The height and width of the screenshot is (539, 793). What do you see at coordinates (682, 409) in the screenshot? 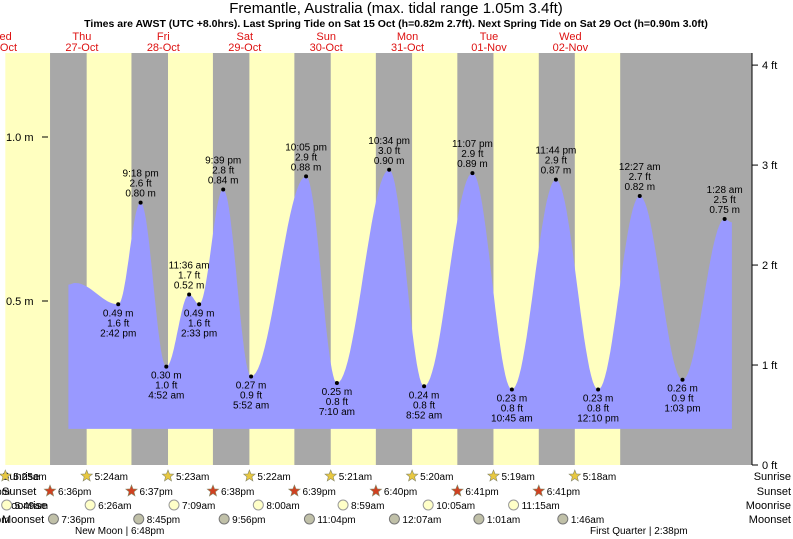
I see `tide-label: 1:03 pm` at bounding box center [682, 409].